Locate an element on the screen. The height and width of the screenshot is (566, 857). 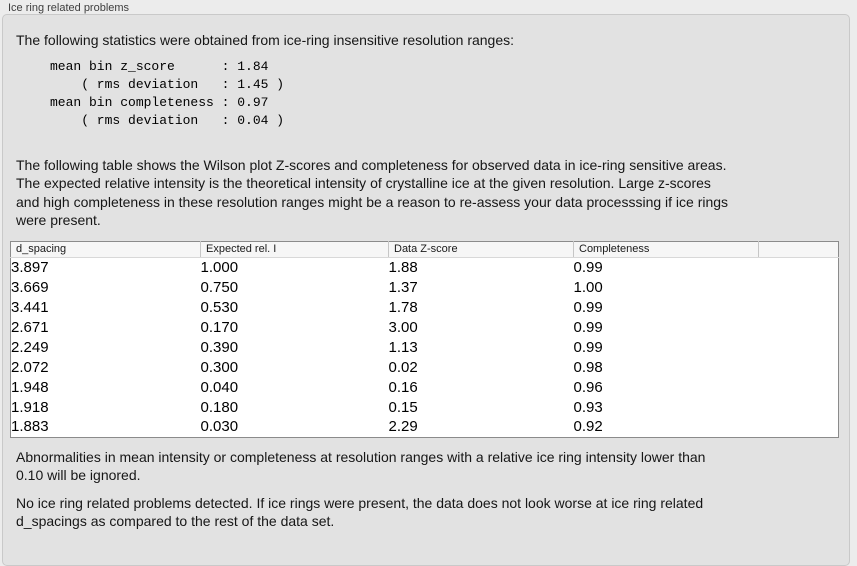
table-cell: 0.96 is located at coordinates (588, 387).